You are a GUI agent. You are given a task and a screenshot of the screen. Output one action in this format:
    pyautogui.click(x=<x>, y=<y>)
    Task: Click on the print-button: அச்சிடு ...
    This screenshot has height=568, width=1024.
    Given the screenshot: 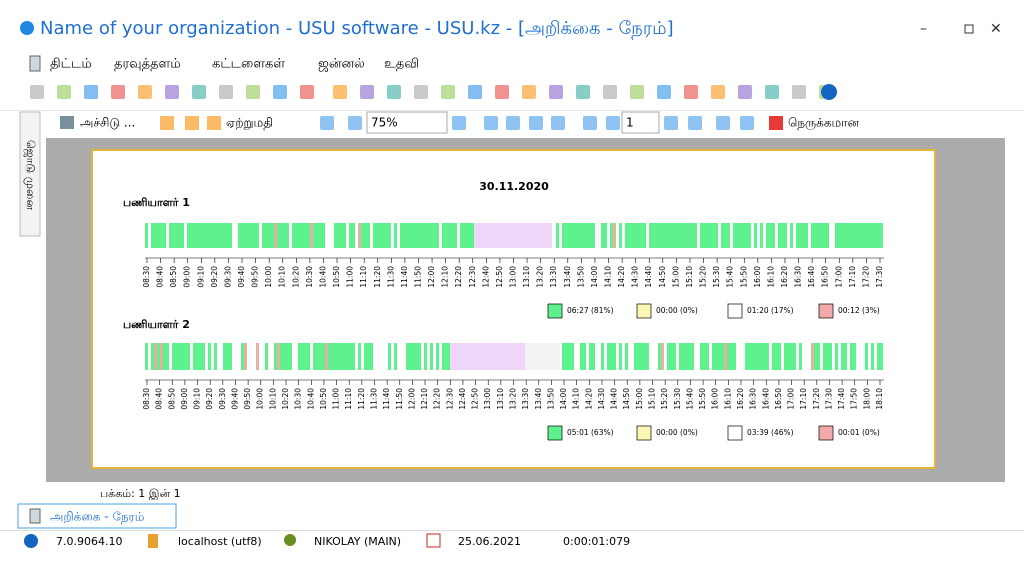 What is the action you would take?
    pyautogui.click(x=107, y=123)
    